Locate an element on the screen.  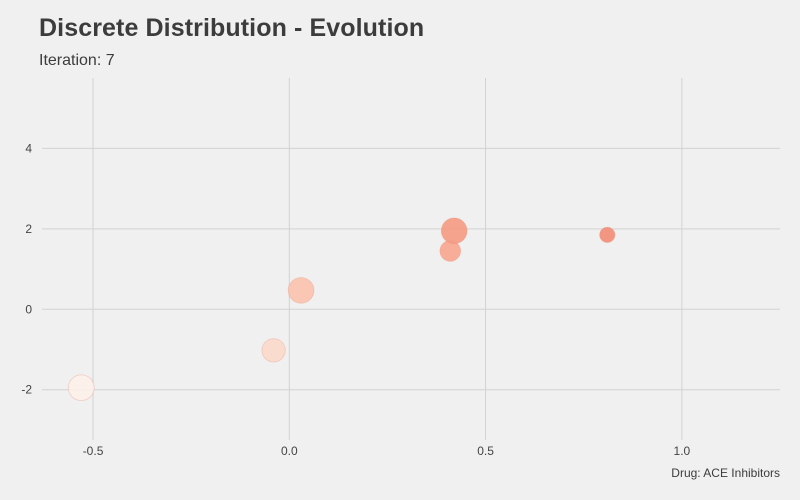
y-tick-label: -2 is located at coordinates (26, 390).